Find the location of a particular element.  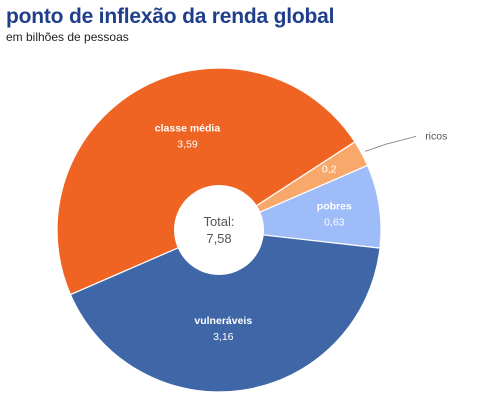

callout-line-ricos is located at coordinates (391, 144).